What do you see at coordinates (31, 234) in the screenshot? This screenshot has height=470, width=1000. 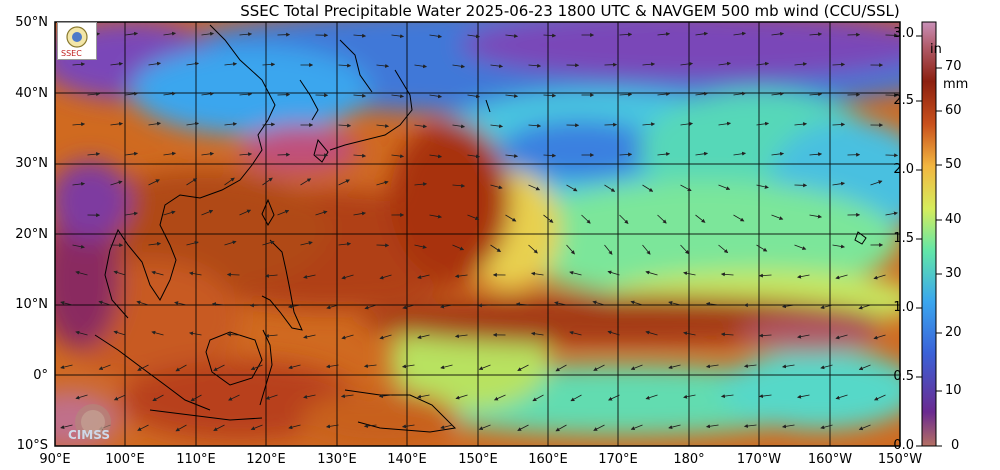 I see `lat-label: 20°N` at bounding box center [31, 234].